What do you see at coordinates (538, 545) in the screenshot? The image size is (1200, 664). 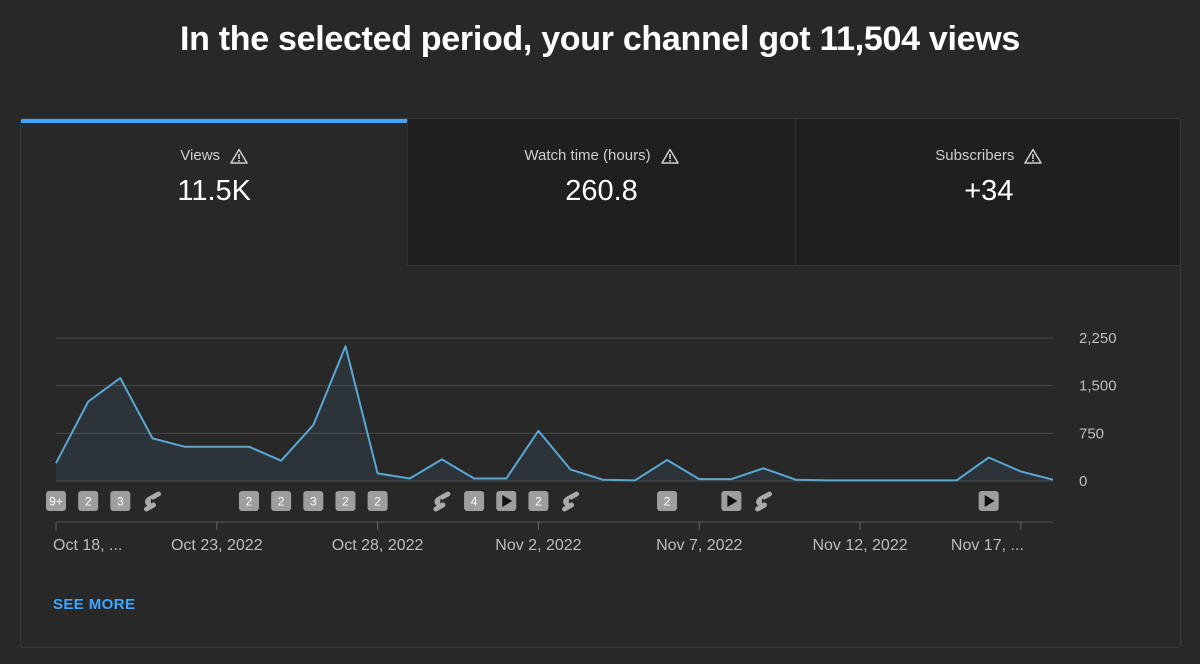 I see `x-tick-label: Nov 2, 2022` at bounding box center [538, 545].